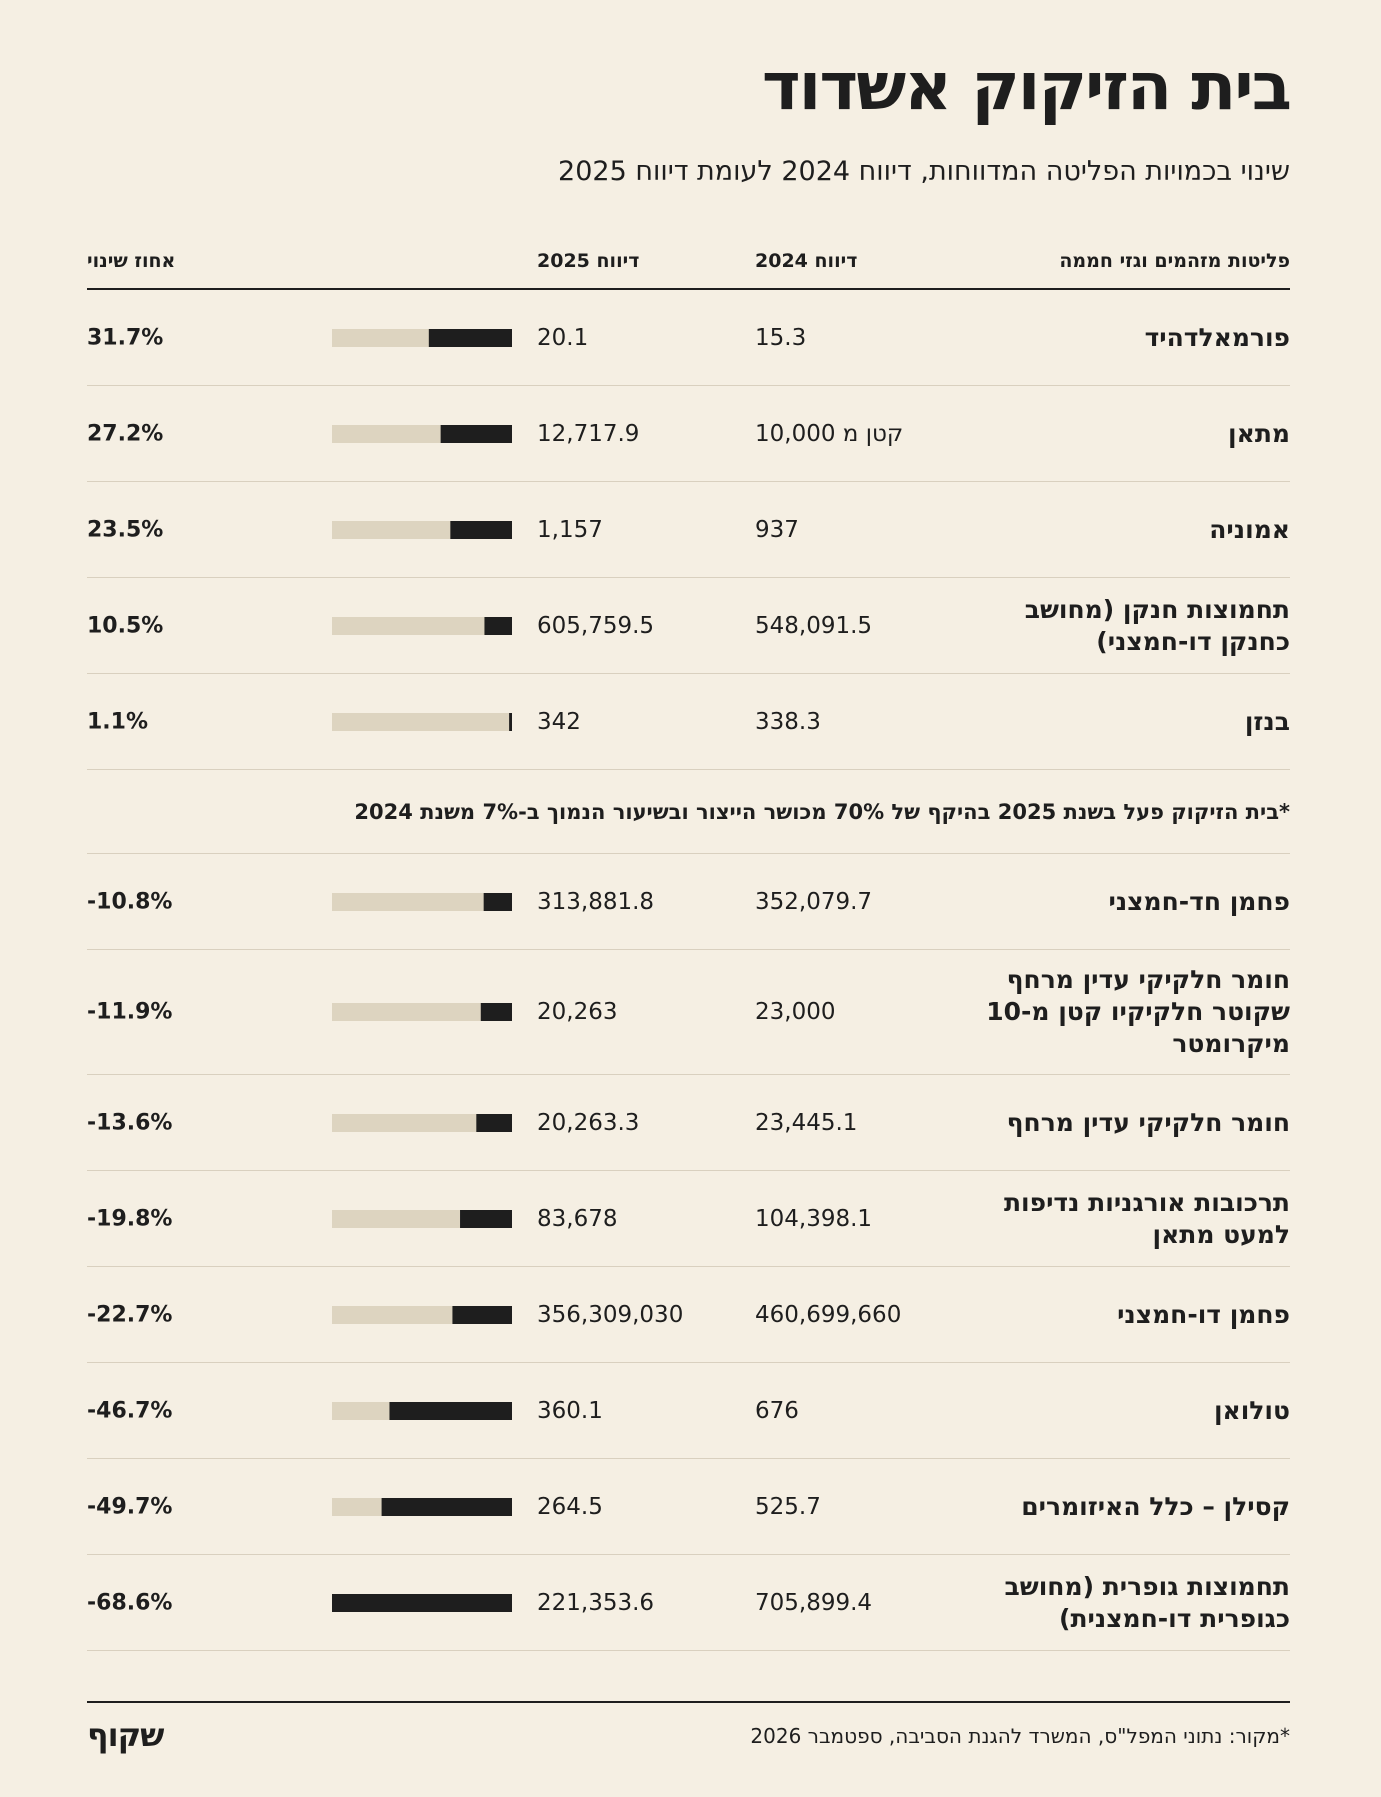 This screenshot has width=1381, height=1797. Describe the element at coordinates (596, 1602) in the screenshot. I see `report-2025: 221,353.6` at that location.